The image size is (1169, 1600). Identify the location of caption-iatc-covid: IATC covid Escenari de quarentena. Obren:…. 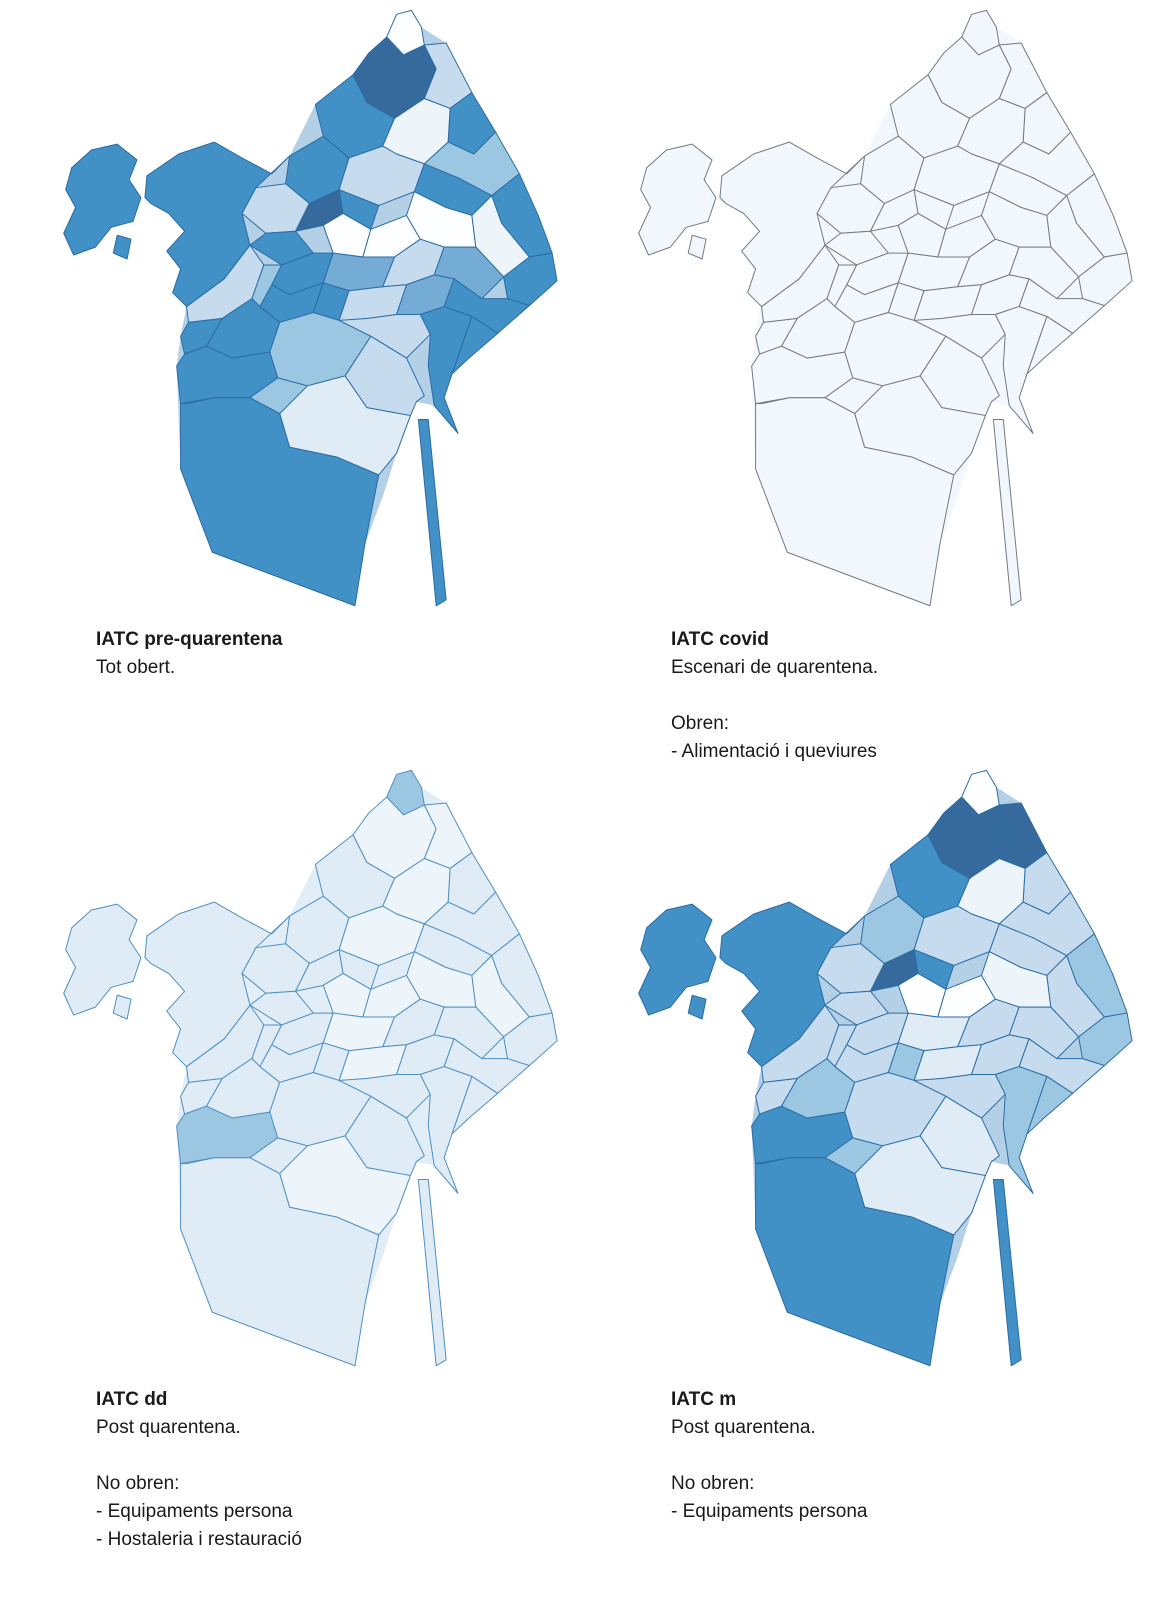
(885, 694).